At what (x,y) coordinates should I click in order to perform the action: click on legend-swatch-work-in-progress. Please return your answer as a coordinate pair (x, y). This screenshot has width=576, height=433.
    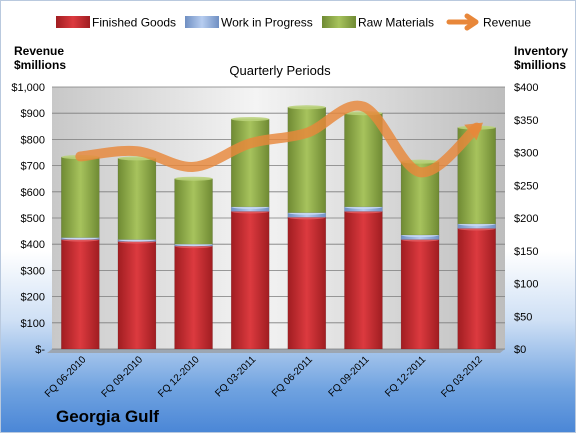
    Looking at the image, I should click on (202, 22).